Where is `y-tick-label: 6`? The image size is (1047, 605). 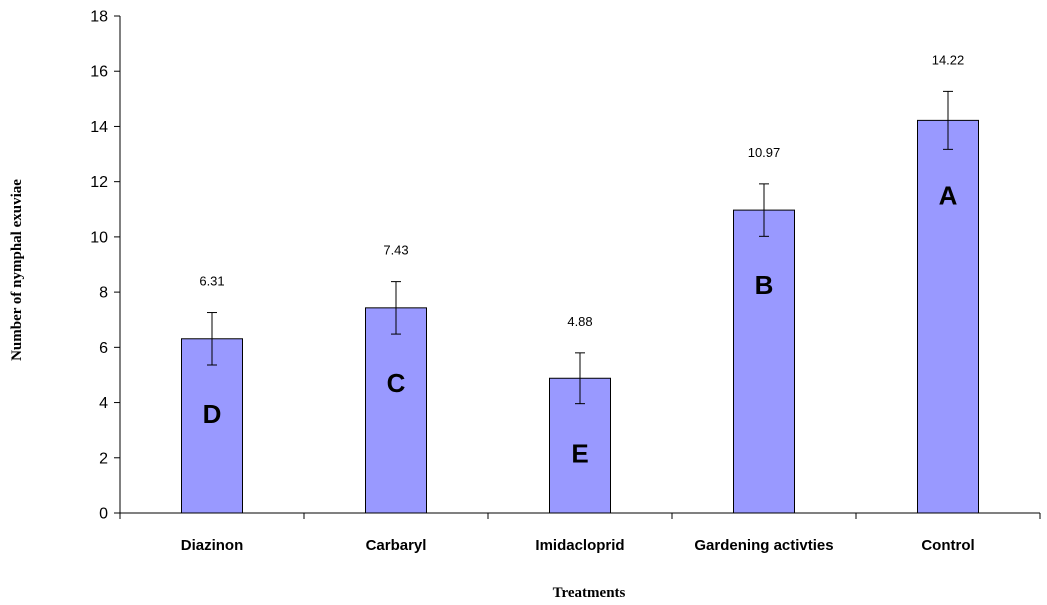
y-tick-label: 6 is located at coordinates (103, 348).